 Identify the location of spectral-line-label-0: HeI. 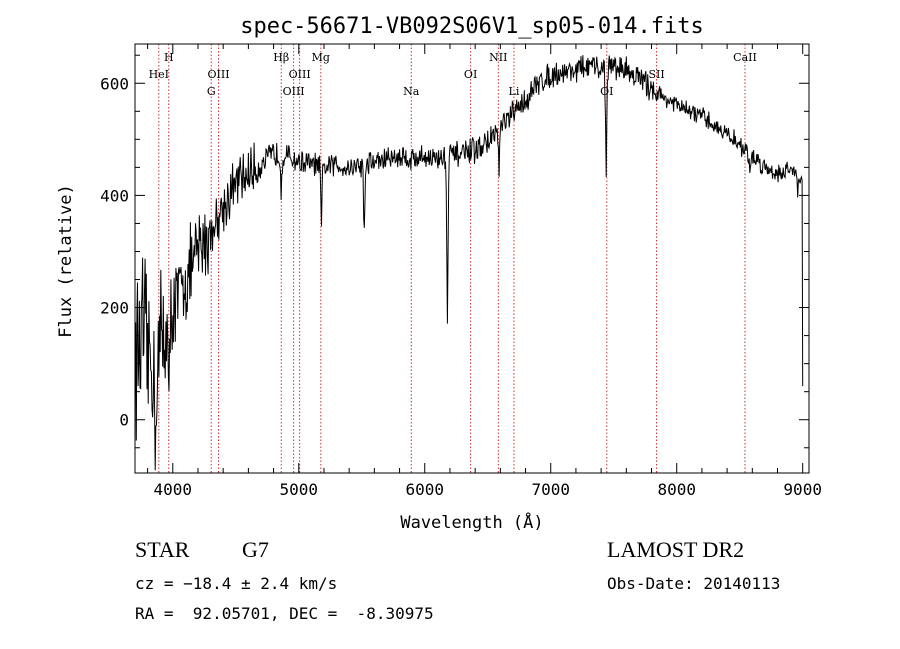
(159, 74).